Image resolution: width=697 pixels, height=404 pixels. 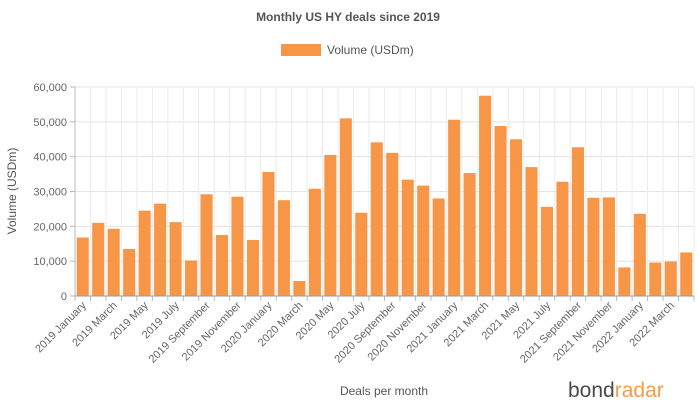 I want to click on y-tick-labels: 0 10,000 20,000 30,000 40,000 50,000 60,000, so click(x=50, y=192).